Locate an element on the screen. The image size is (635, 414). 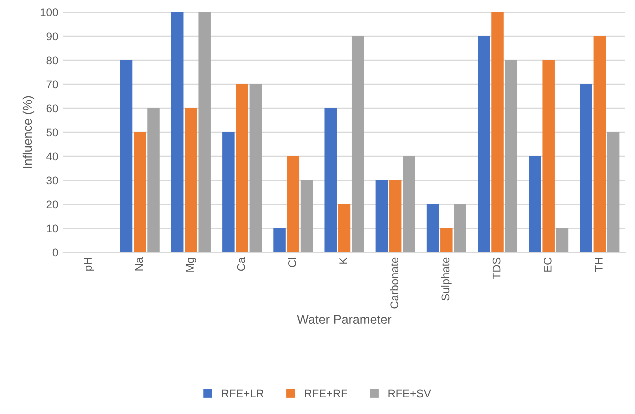
x-tick-label: EC is located at coordinates (548, 265).